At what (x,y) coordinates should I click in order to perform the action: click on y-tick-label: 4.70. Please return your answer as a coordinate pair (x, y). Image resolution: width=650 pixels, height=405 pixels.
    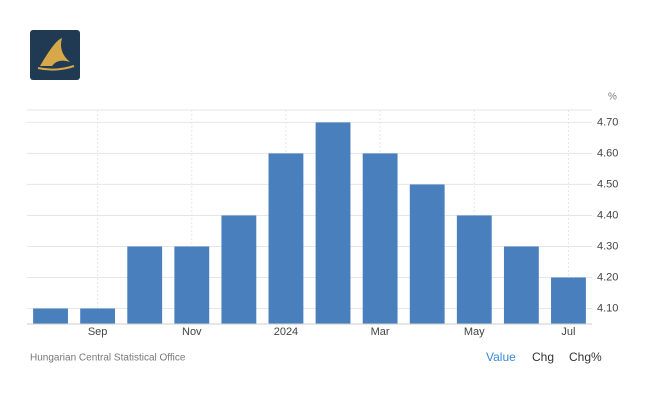
    Looking at the image, I should click on (607, 122).